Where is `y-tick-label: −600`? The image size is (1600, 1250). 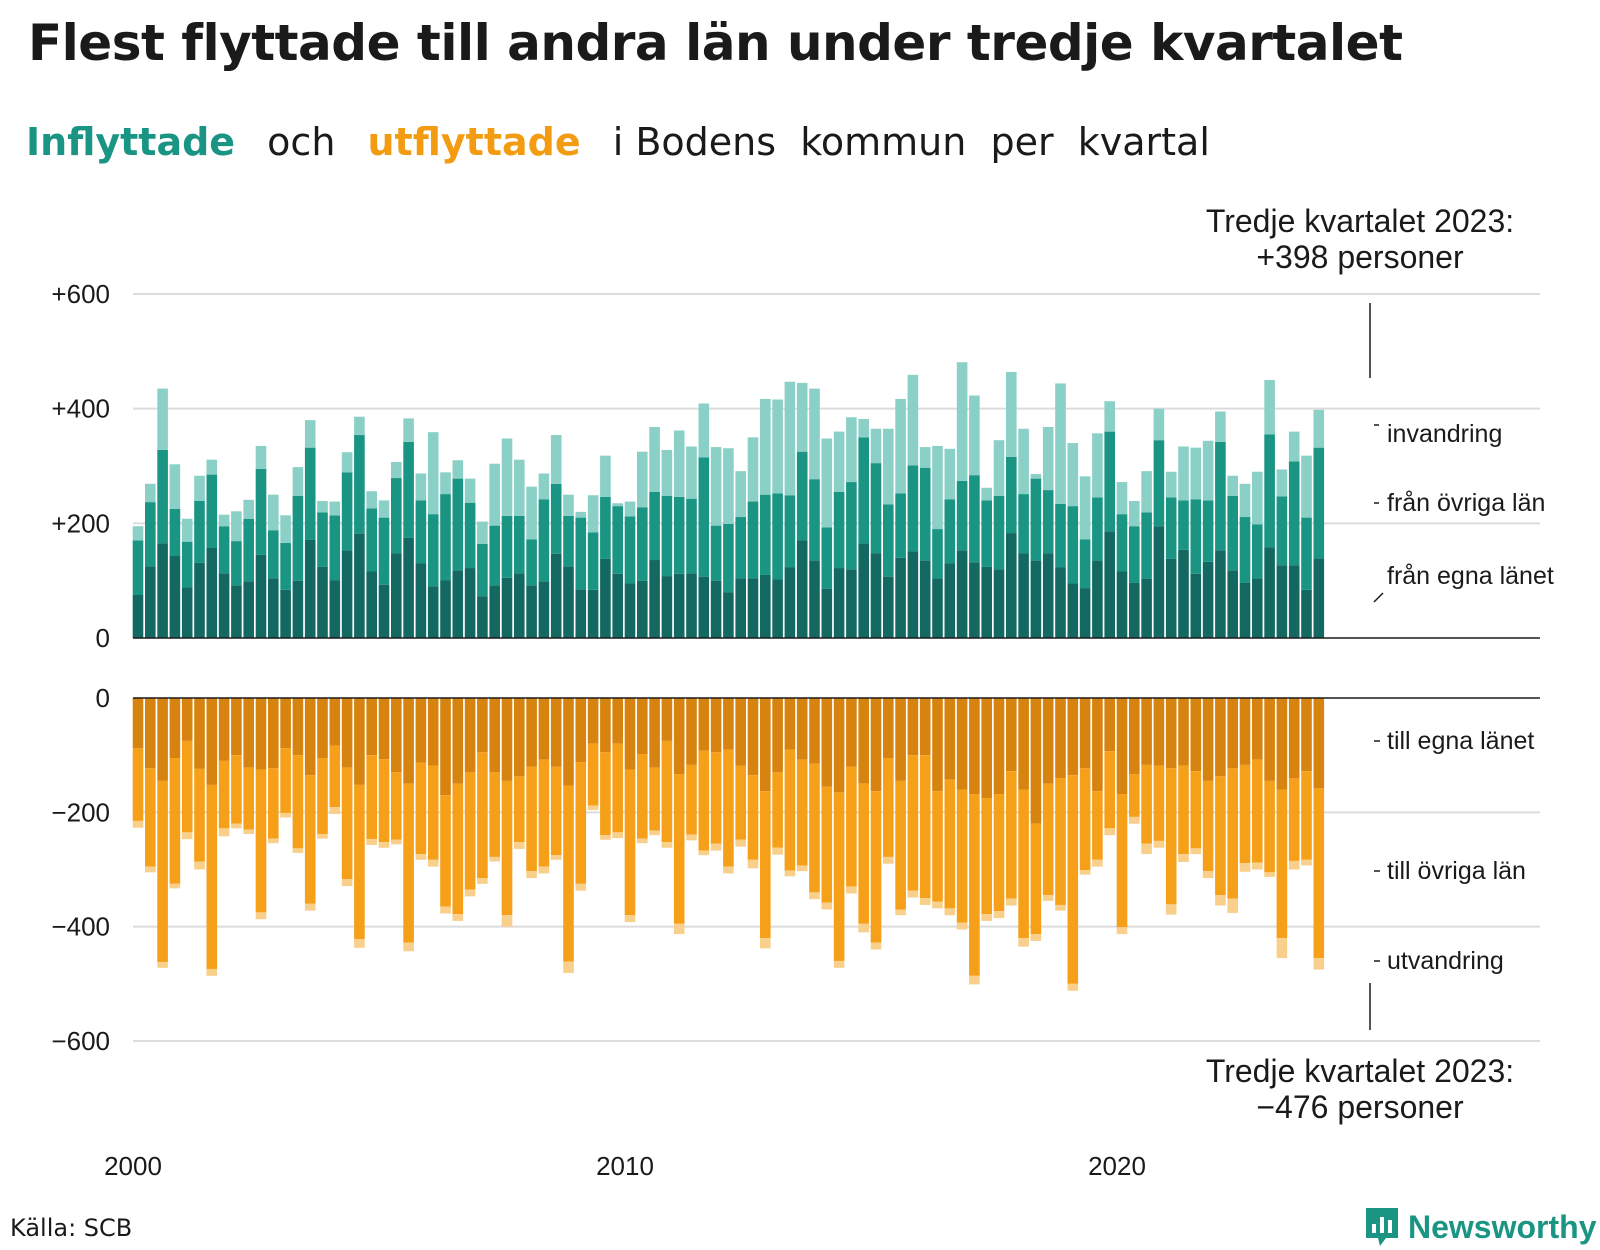 y-tick-label: −600 is located at coordinates (80, 1041).